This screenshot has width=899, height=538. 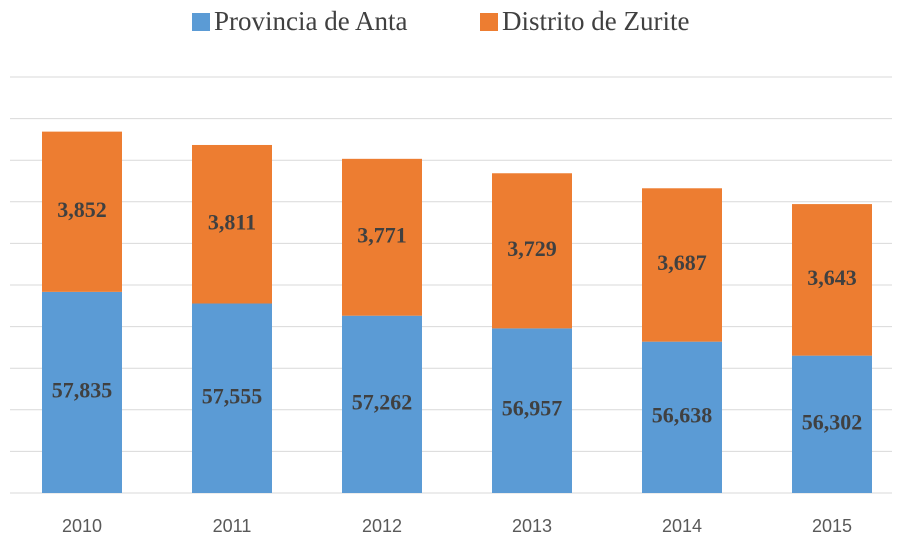 I want to click on data-label: 3,771, so click(x=382, y=234).